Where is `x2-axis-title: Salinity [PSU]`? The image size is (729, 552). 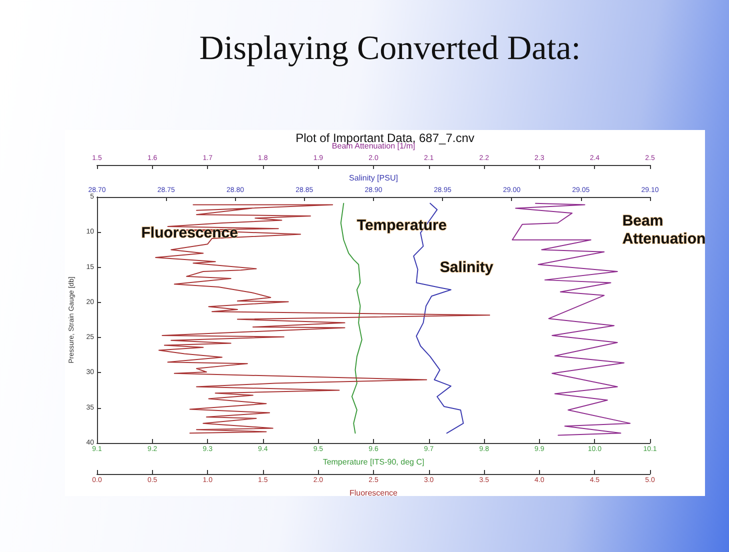 x2-axis-title: Salinity [PSU] is located at coordinates (373, 178).